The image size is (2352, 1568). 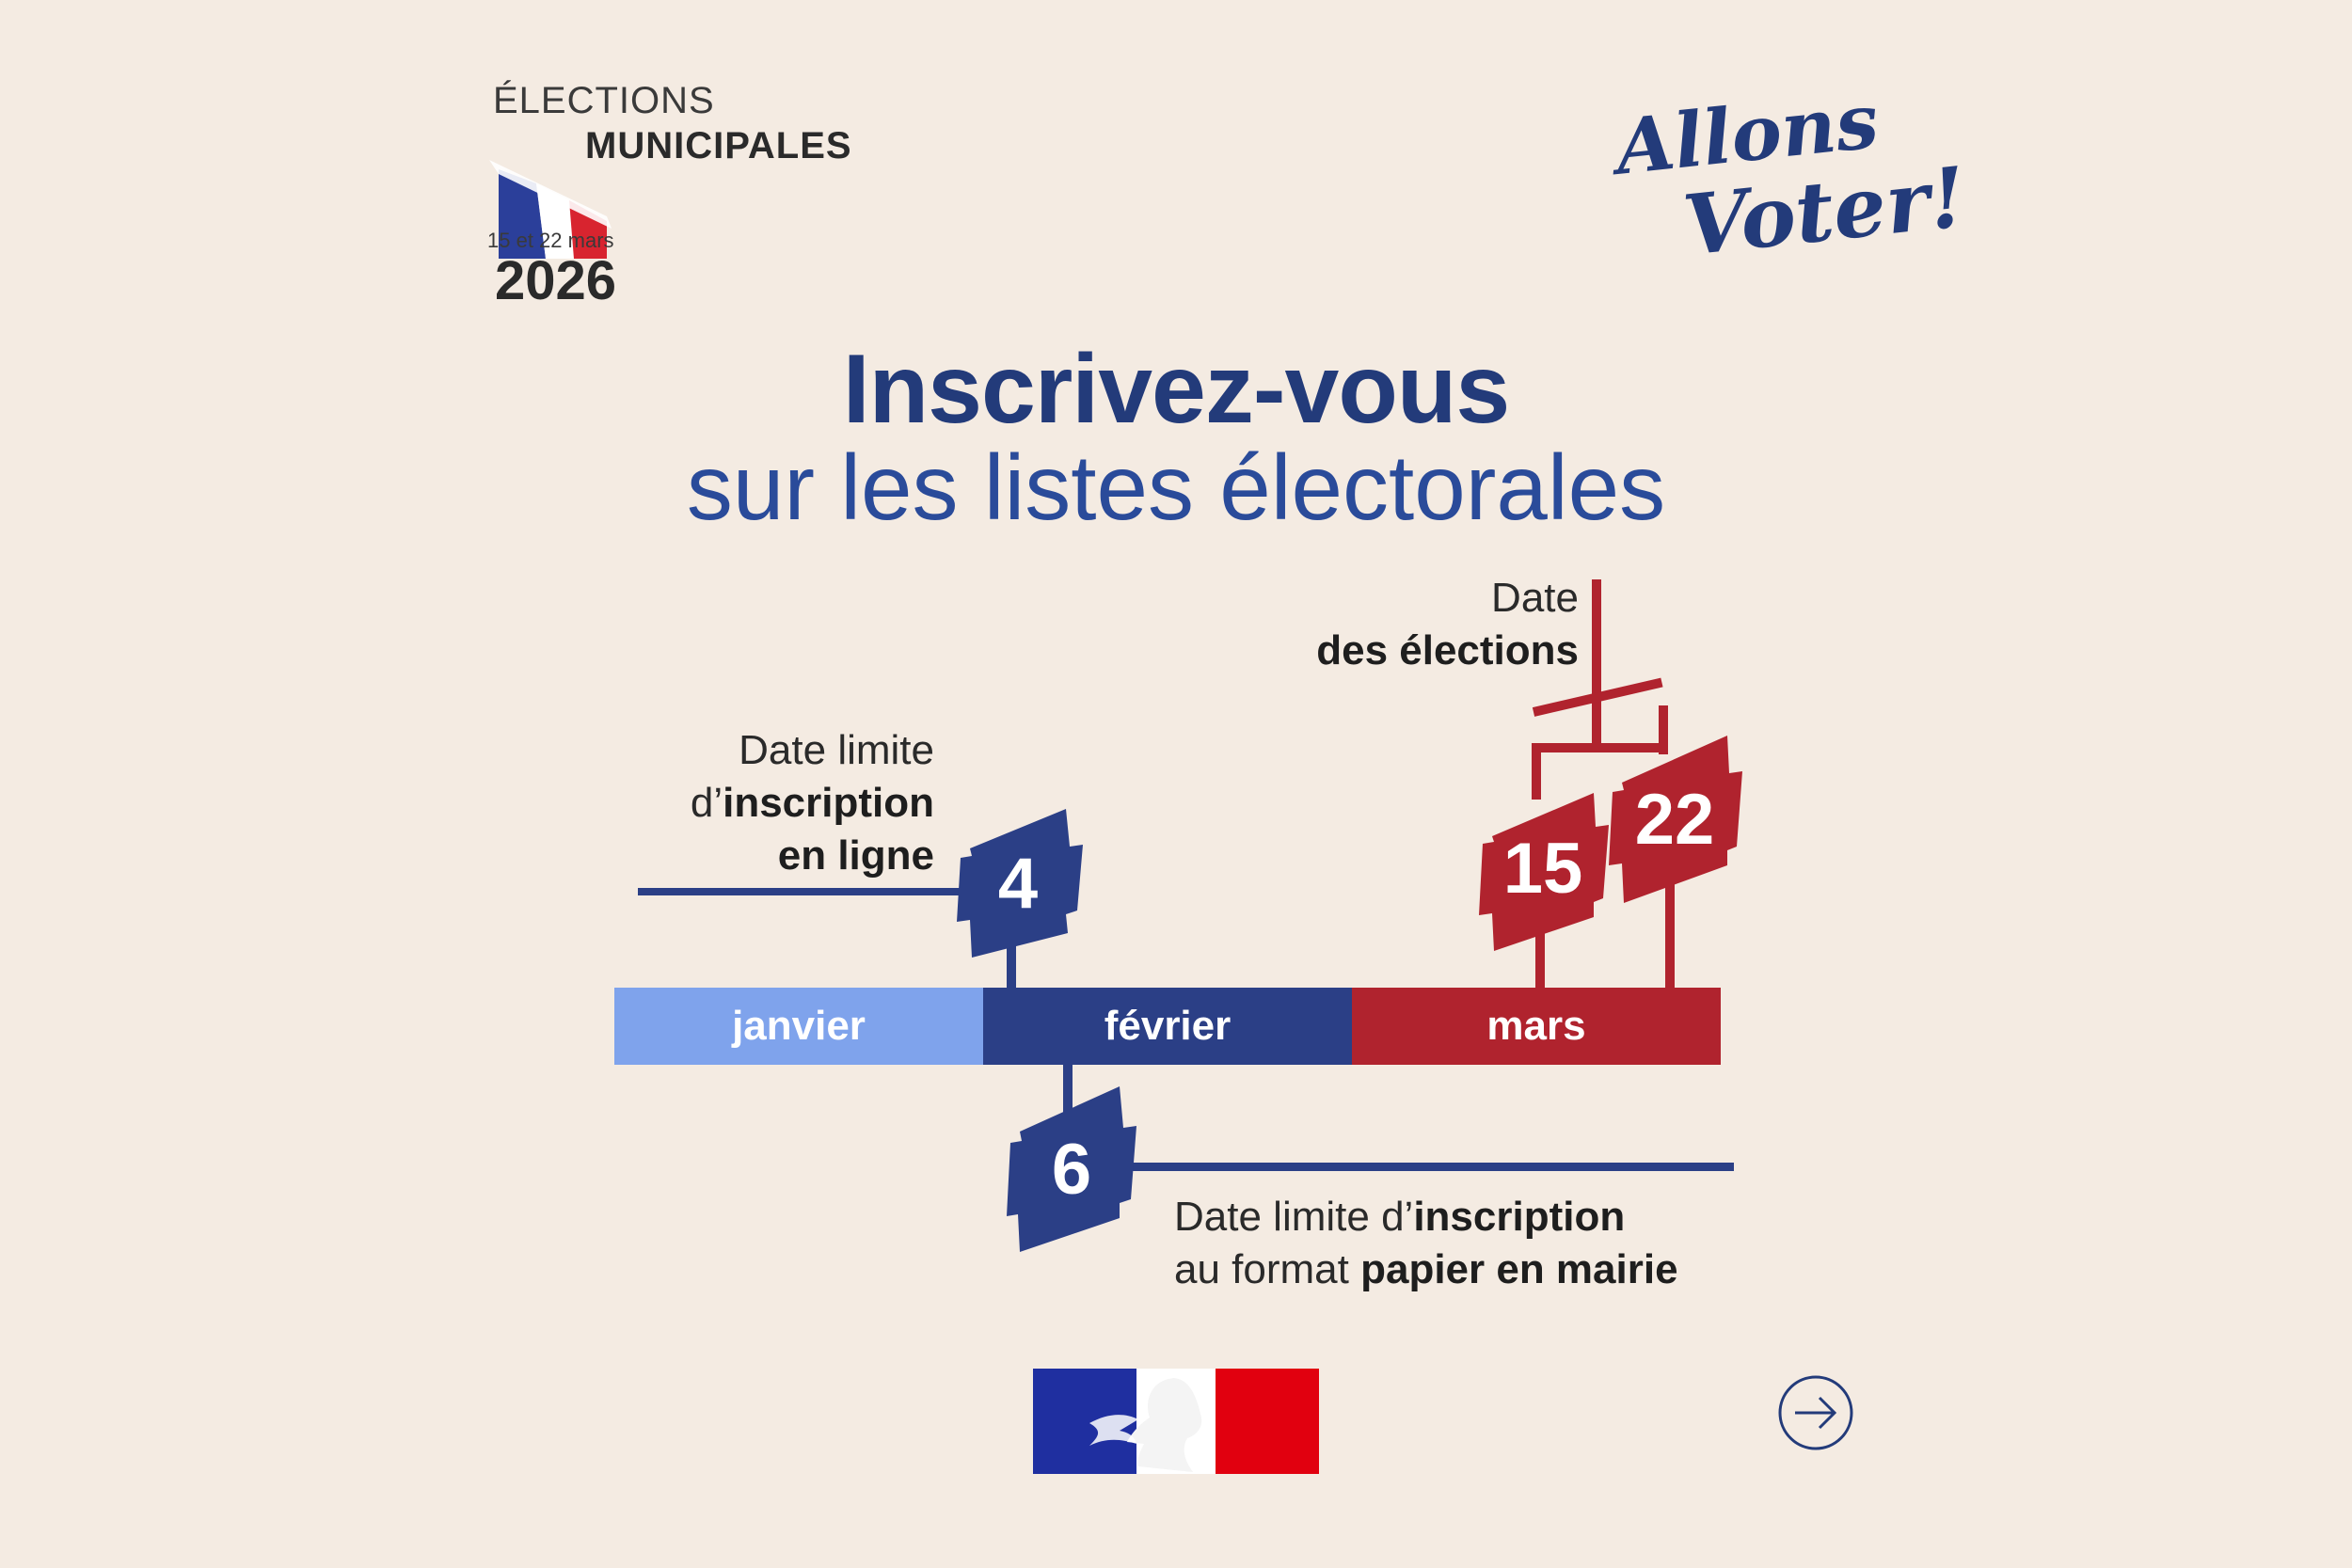 I want to click on paper-deadline-stem, so click(x=1068, y=1091).